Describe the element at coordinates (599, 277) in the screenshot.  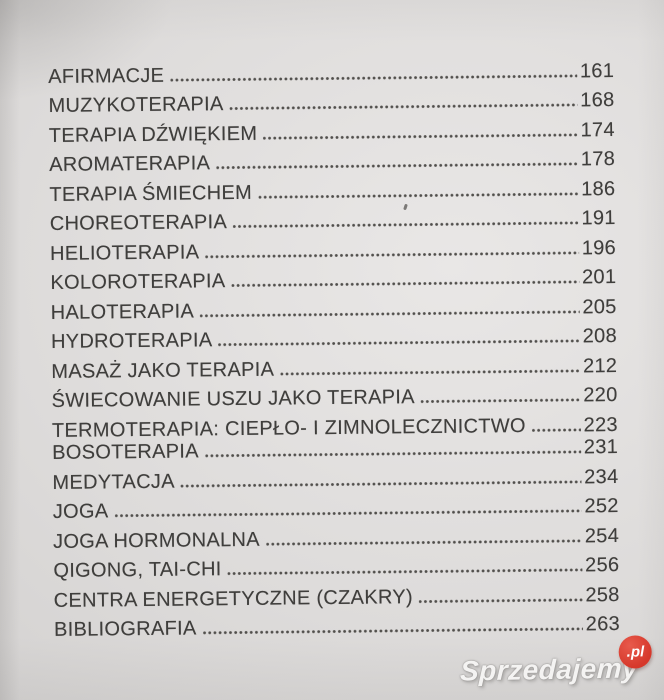
I see `toc-entry-page-number: 201` at that location.